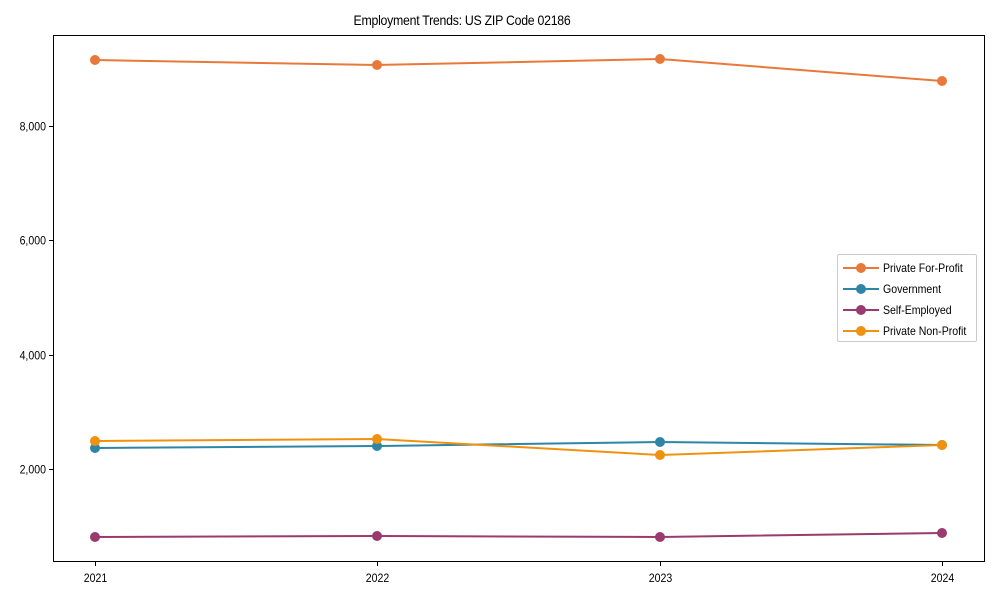 This screenshot has width=1000, height=600. I want to click on x-tick-label: 2023, so click(660, 578).